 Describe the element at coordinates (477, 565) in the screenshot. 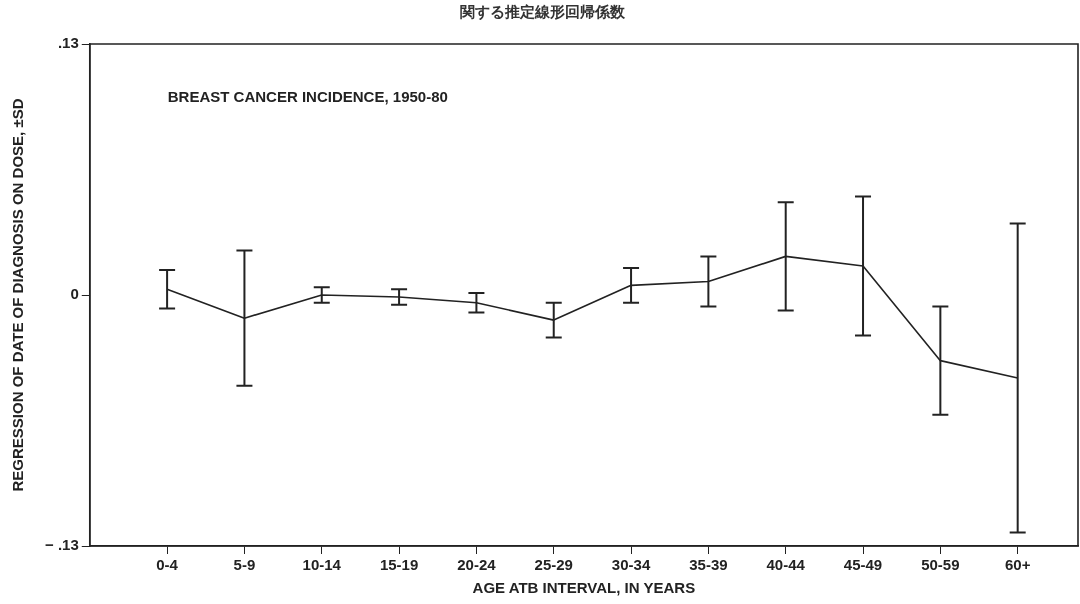

I see `x-tick-label: 20-24` at that location.